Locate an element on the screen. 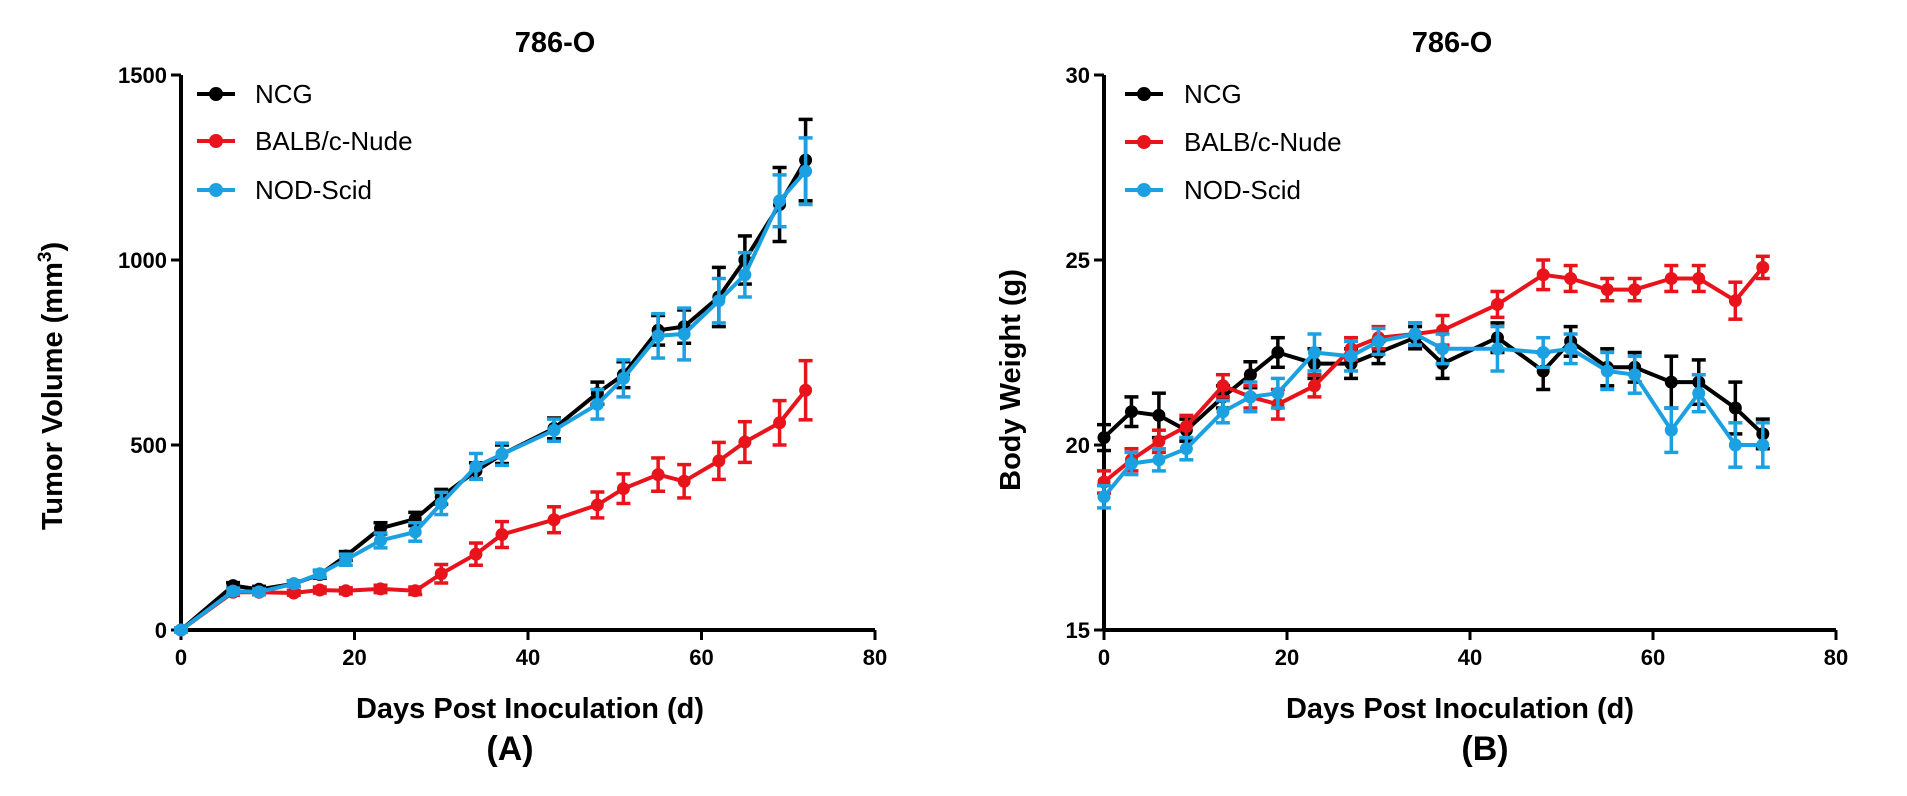 The image size is (1907, 796). y-tick-label: 20 is located at coordinates (1078, 445).